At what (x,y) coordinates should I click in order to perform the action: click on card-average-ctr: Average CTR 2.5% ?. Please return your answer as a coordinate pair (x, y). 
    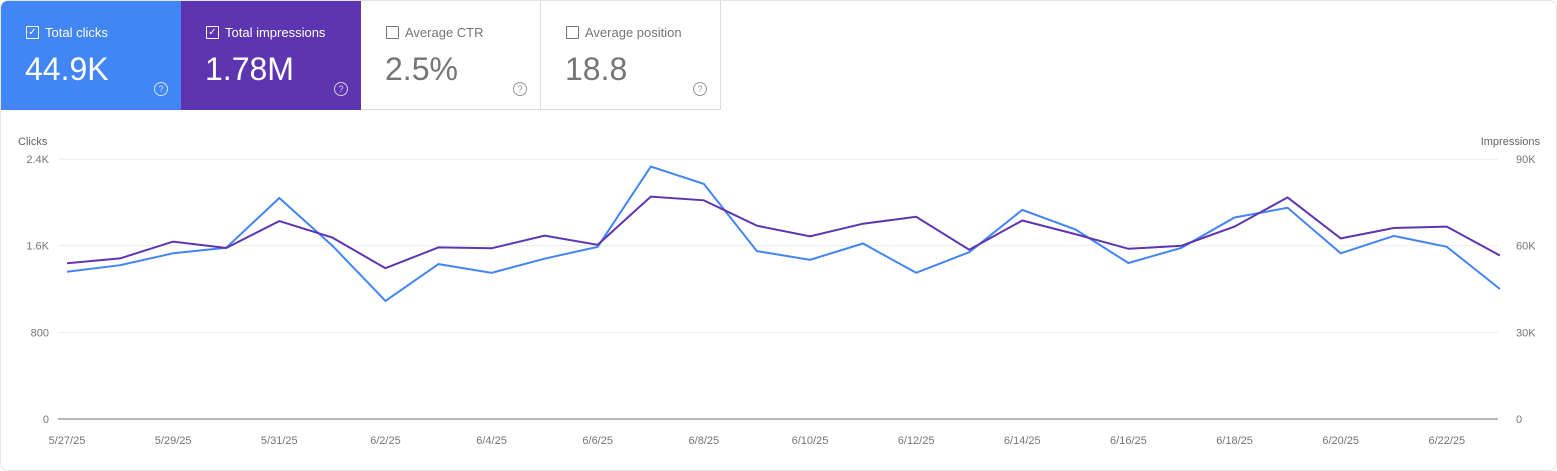
    Looking at the image, I should click on (451, 55).